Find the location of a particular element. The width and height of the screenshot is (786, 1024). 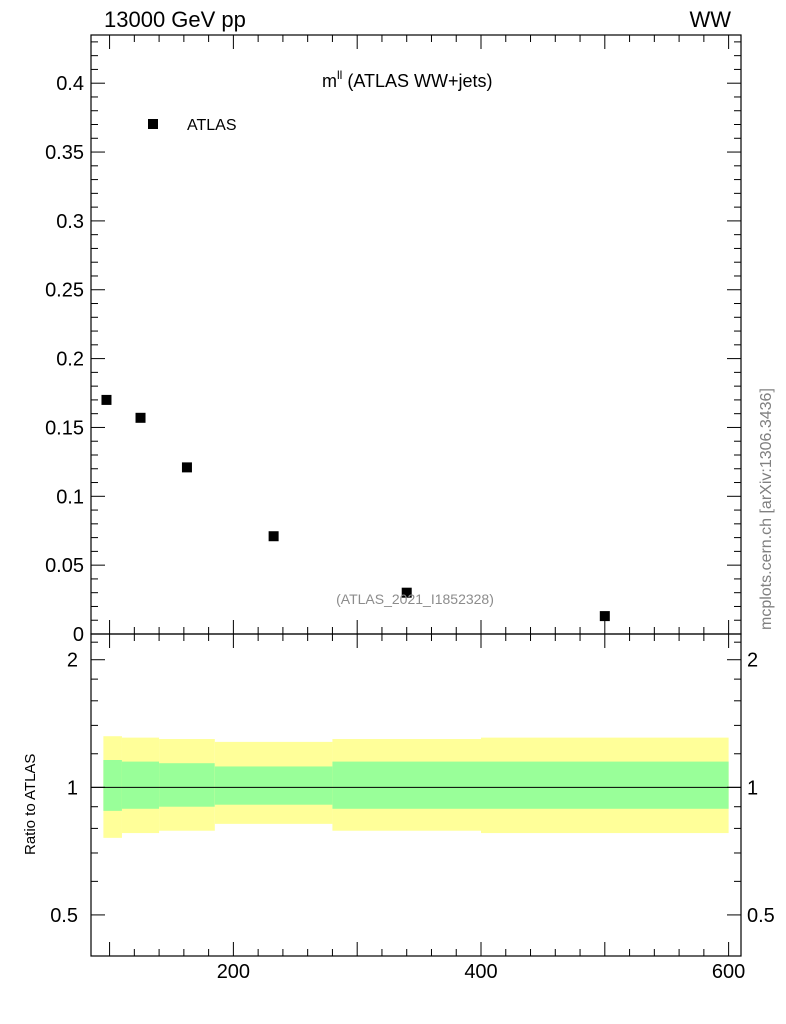

ratio-y-tick-label-right: 2 is located at coordinates (752, 661).